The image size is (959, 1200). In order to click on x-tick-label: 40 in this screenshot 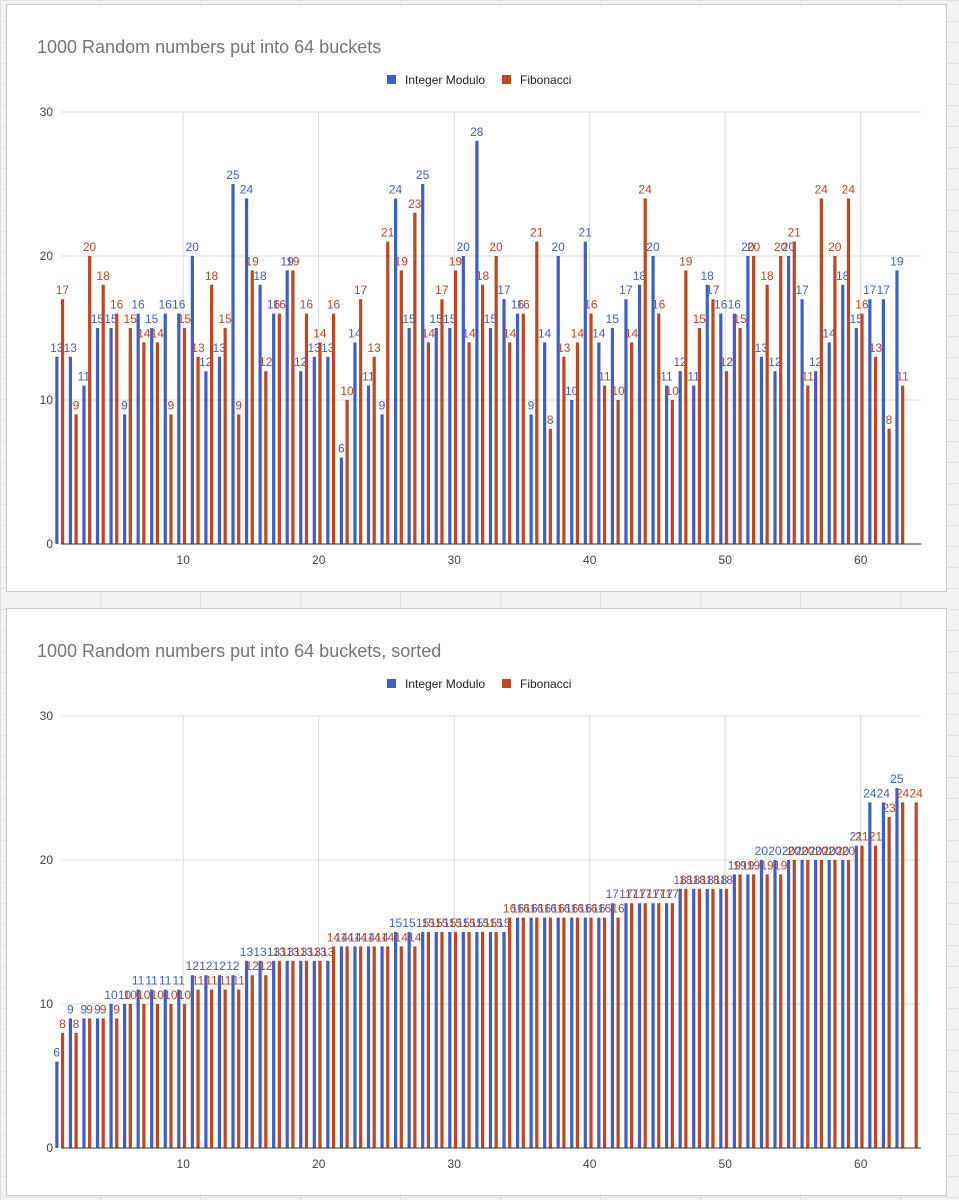, I will do `click(590, 1164)`.